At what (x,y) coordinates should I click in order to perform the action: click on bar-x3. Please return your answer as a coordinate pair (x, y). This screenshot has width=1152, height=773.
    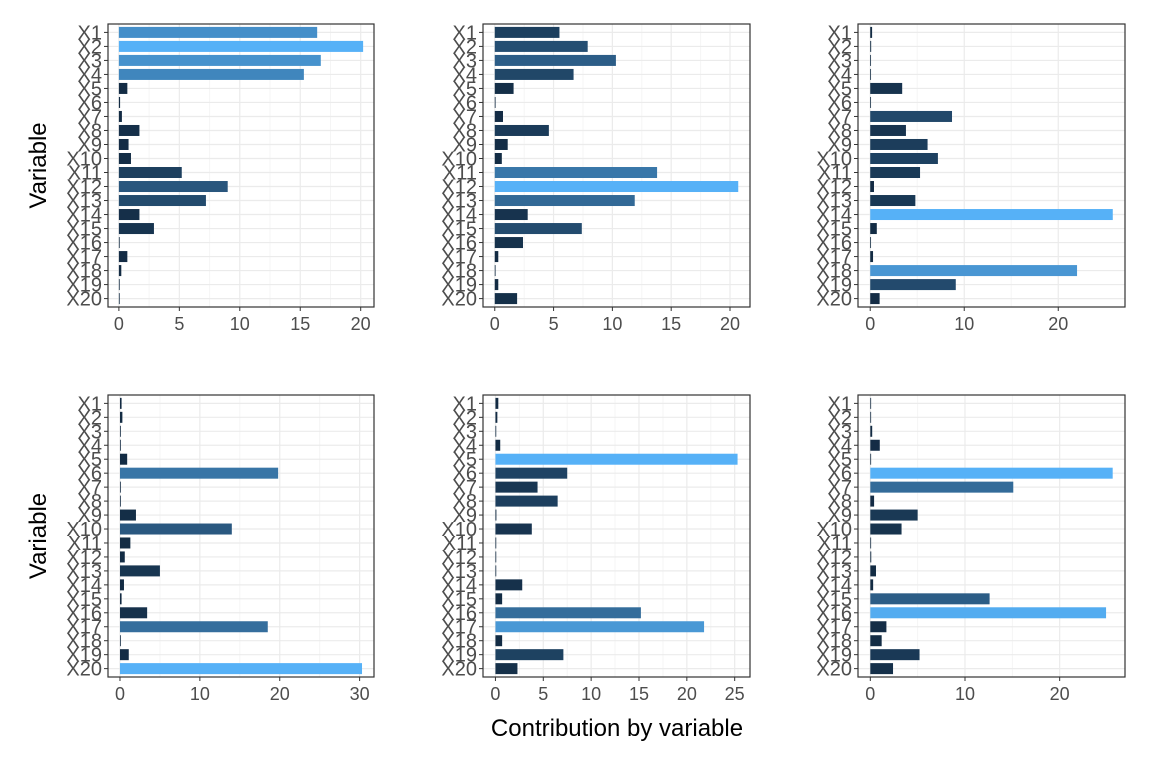
    Looking at the image, I should click on (219, 60).